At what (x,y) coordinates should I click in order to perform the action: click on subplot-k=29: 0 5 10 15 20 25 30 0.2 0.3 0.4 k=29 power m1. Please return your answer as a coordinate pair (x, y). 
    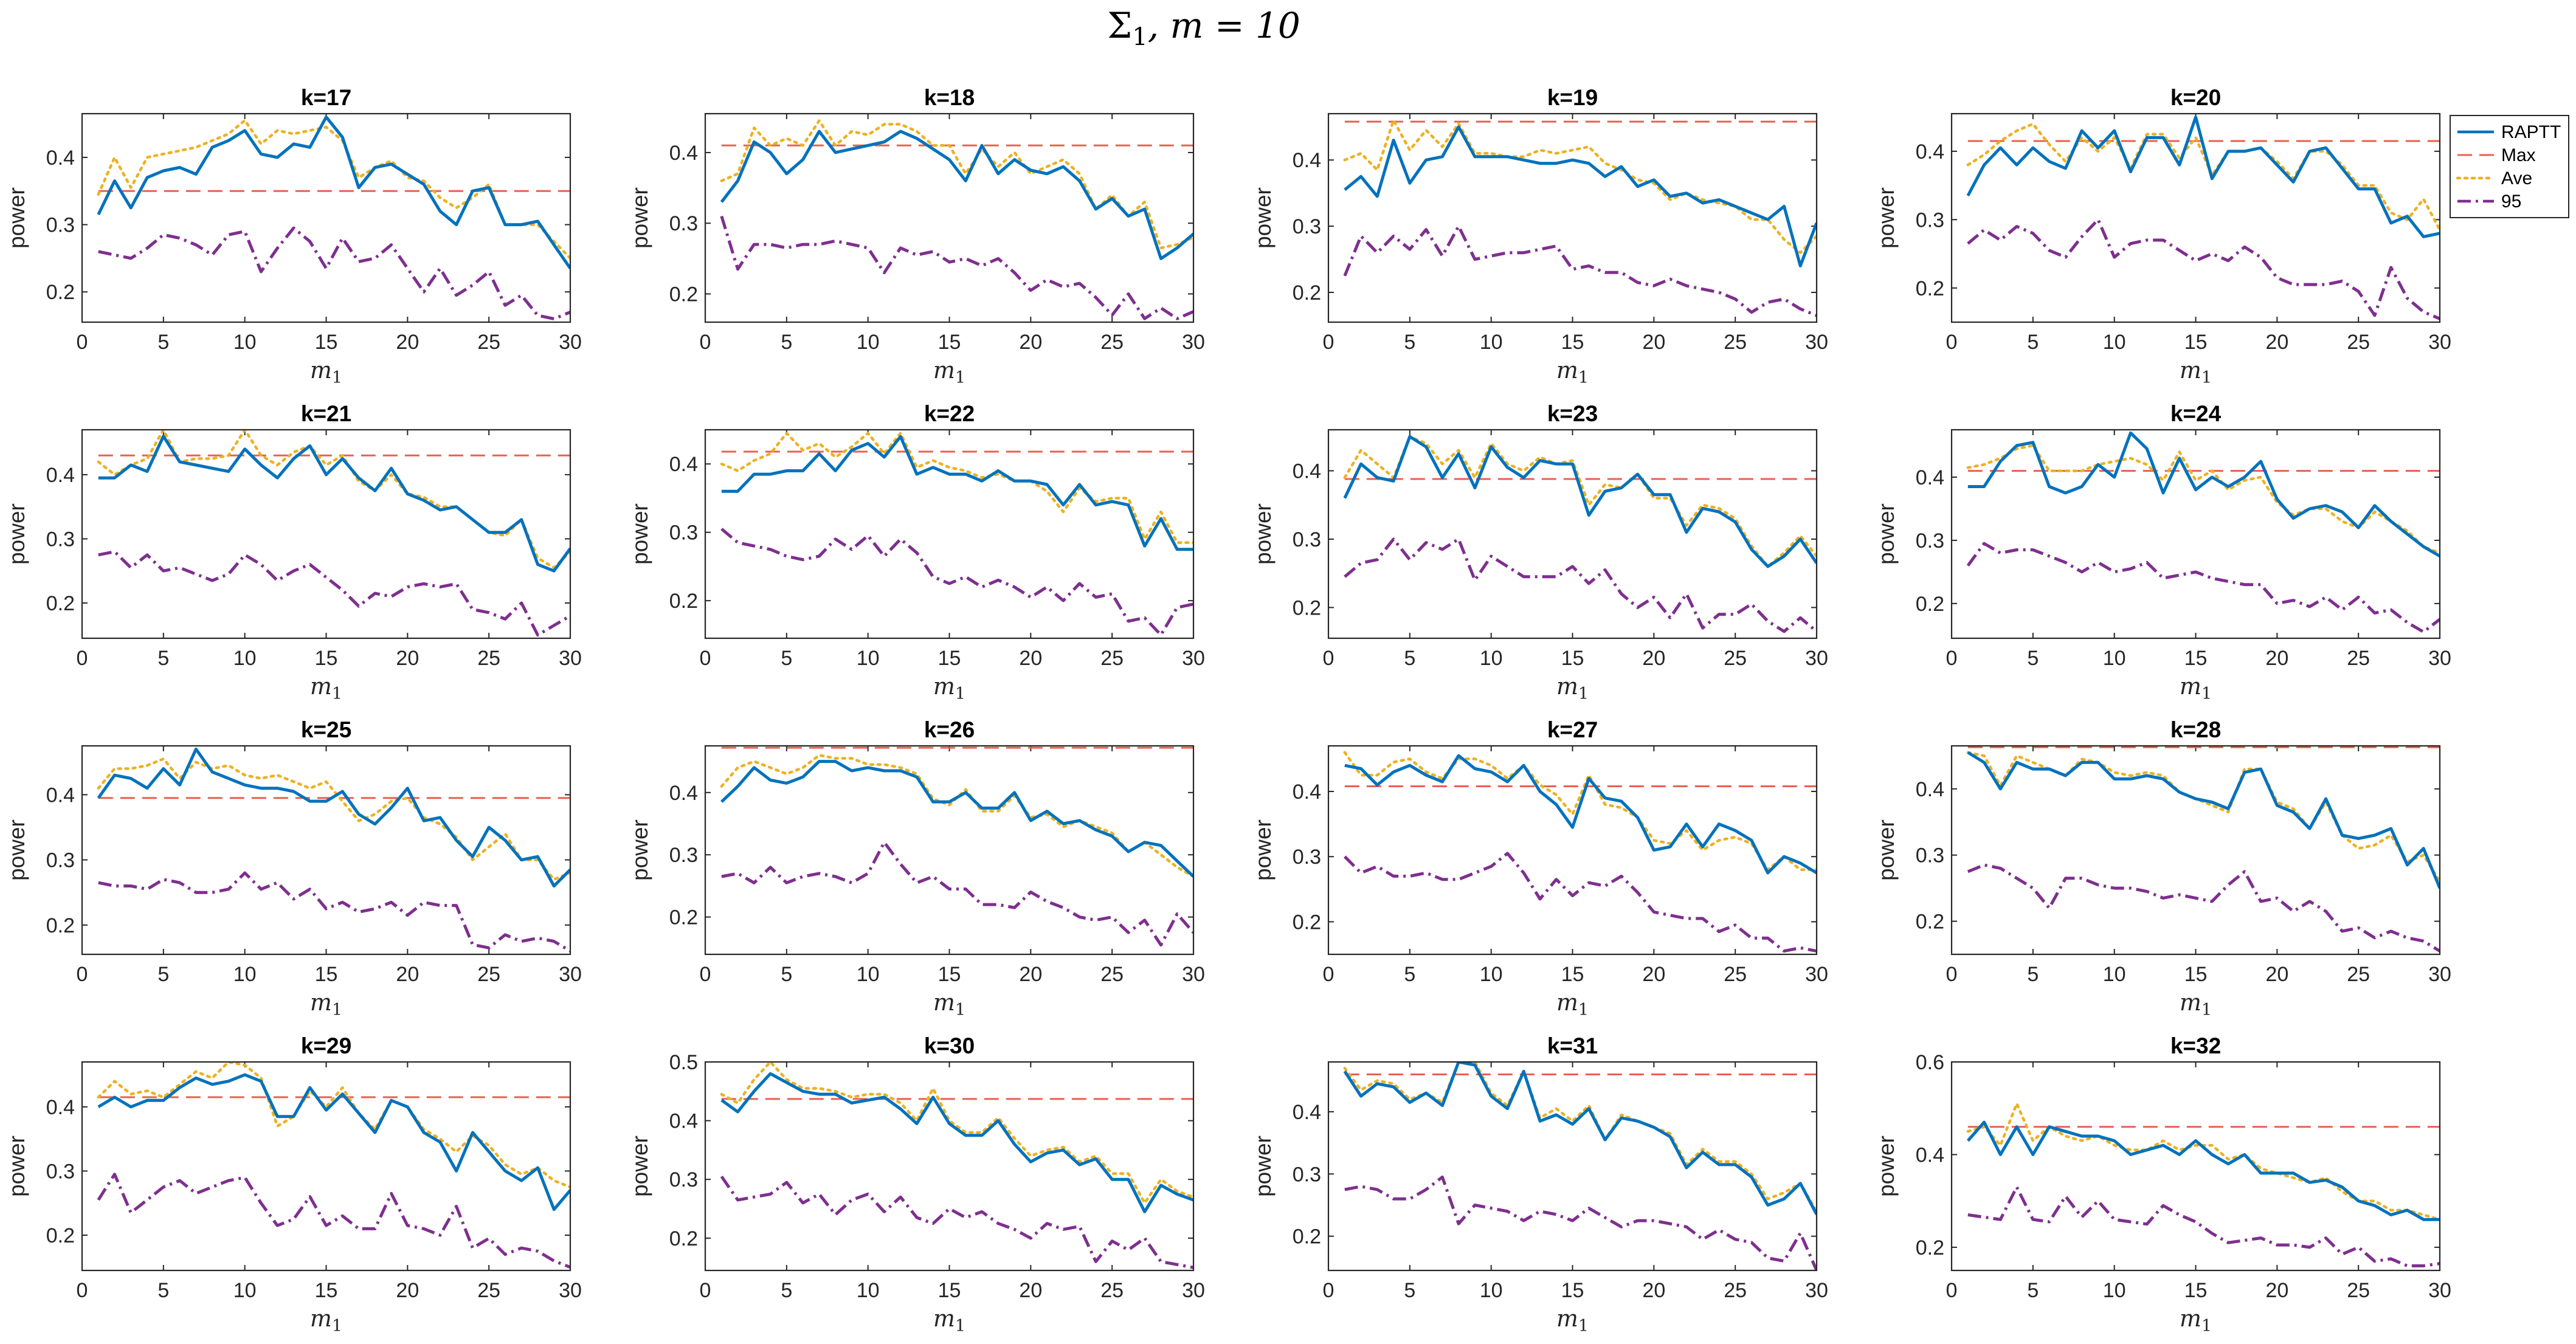
    Looking at the image, I should click on (293, 1184).